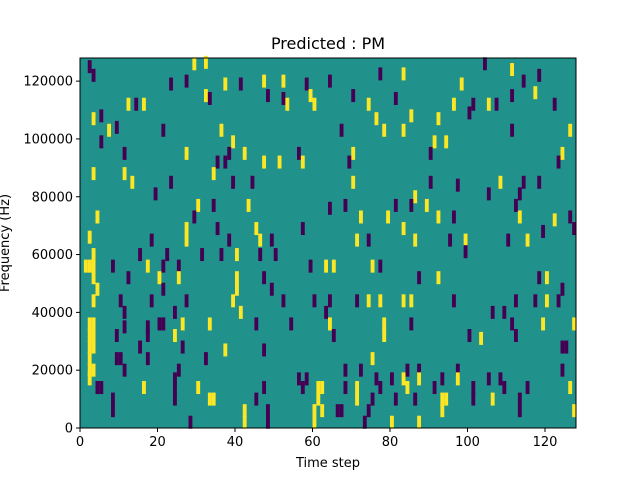  I want to click on y-tick-label: 120000, so click(48, 82).